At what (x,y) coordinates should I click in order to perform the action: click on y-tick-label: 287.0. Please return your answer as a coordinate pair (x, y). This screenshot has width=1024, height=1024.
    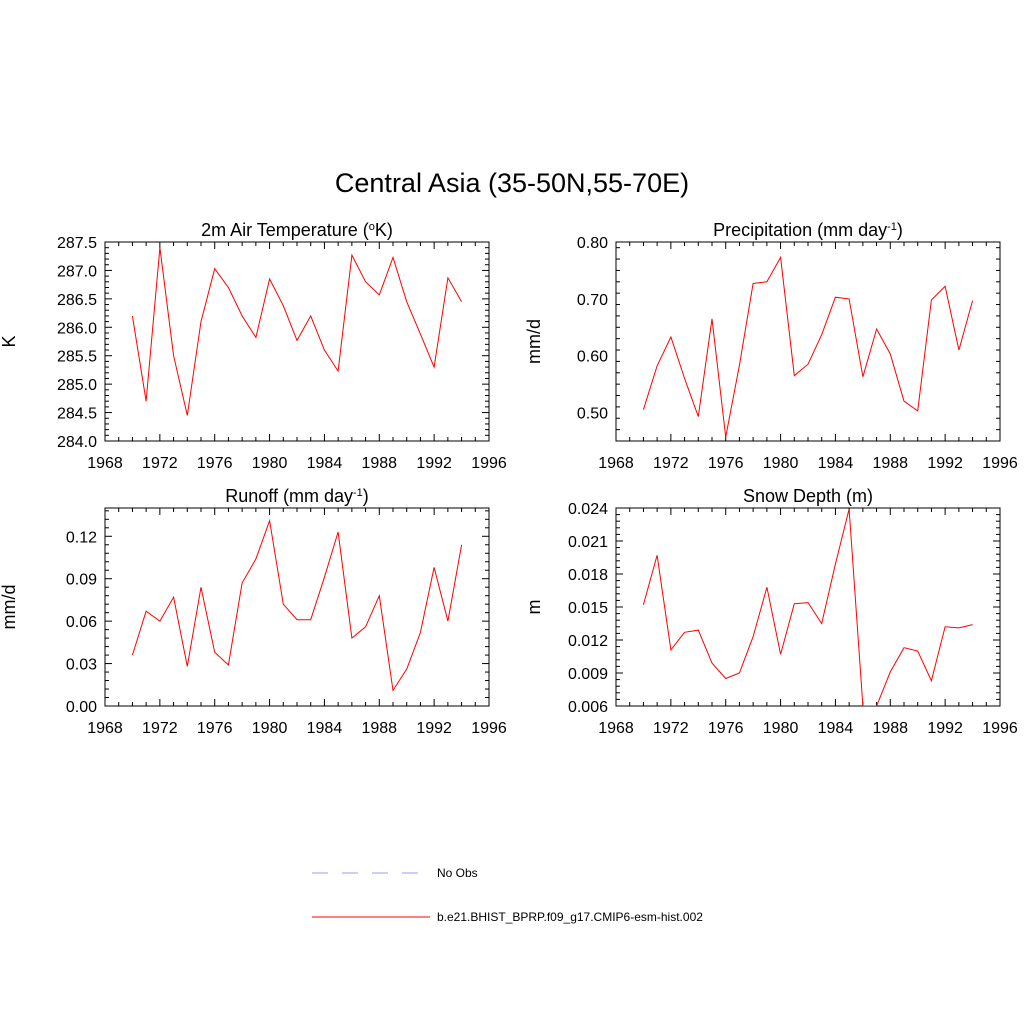
    Looking at the image, I should click on (77, 271).